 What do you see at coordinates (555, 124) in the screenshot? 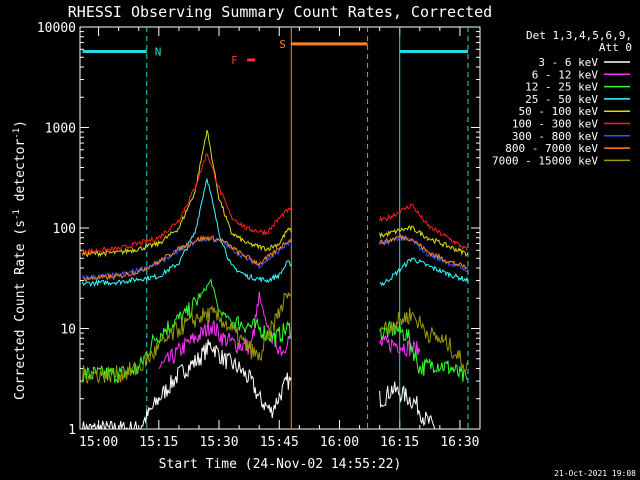
I see `legend-label: 100 - 300 keV` at bounding box center [555, 124].